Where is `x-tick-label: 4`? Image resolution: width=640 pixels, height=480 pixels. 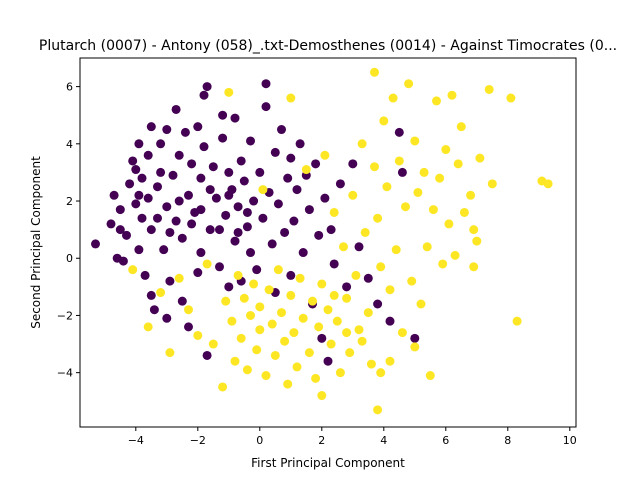
x-tick-label: 4 is located at coordinates (383, 440).